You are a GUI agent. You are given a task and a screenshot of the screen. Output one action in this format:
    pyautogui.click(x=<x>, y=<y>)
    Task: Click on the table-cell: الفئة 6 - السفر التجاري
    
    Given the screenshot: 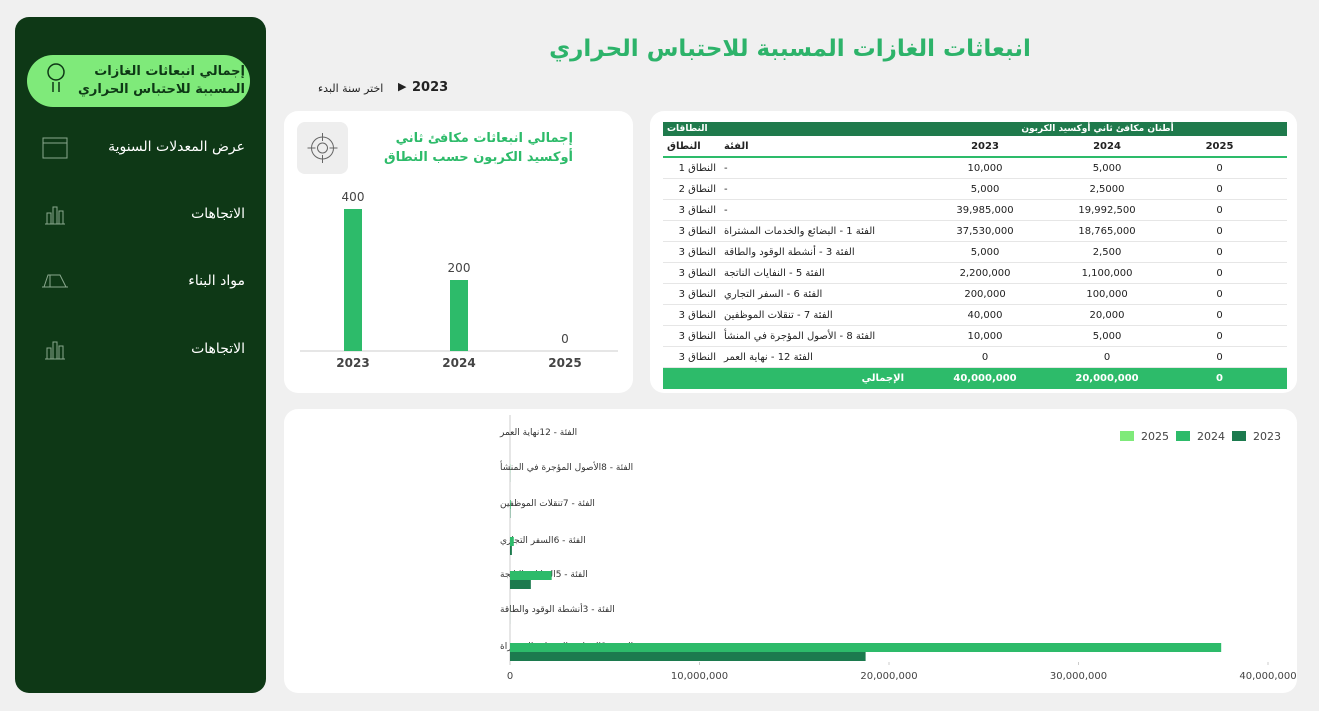 What is the action you would take?
    pyautogui.click(x=814, y=294)
    